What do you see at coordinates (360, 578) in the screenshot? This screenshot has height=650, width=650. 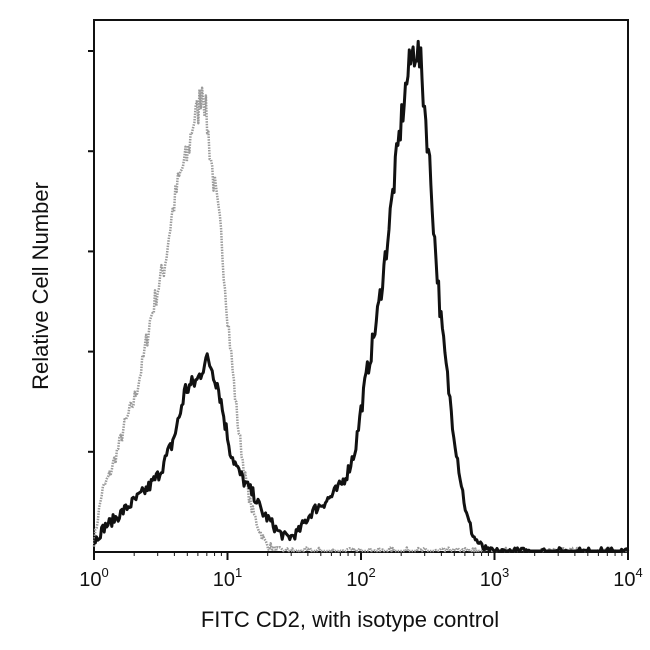 I see `x-tick-label: 10²` at bounding box center [360, 578].